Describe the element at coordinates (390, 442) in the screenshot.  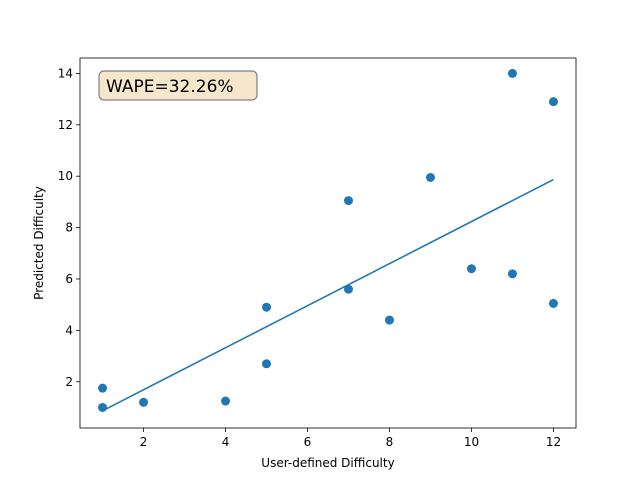
I see `x-tick-label: 8` at that location.